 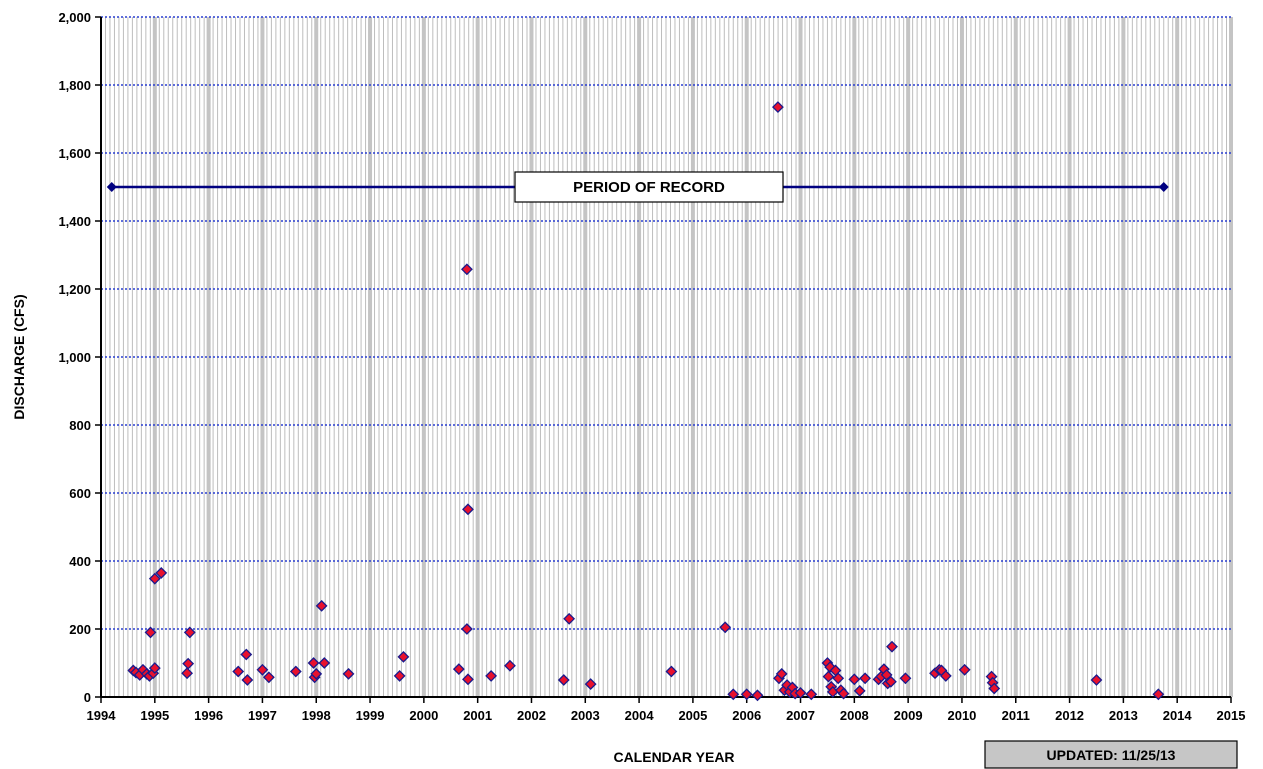 I want to click on x-tick-label: 1999, so click(x=370, y=715).